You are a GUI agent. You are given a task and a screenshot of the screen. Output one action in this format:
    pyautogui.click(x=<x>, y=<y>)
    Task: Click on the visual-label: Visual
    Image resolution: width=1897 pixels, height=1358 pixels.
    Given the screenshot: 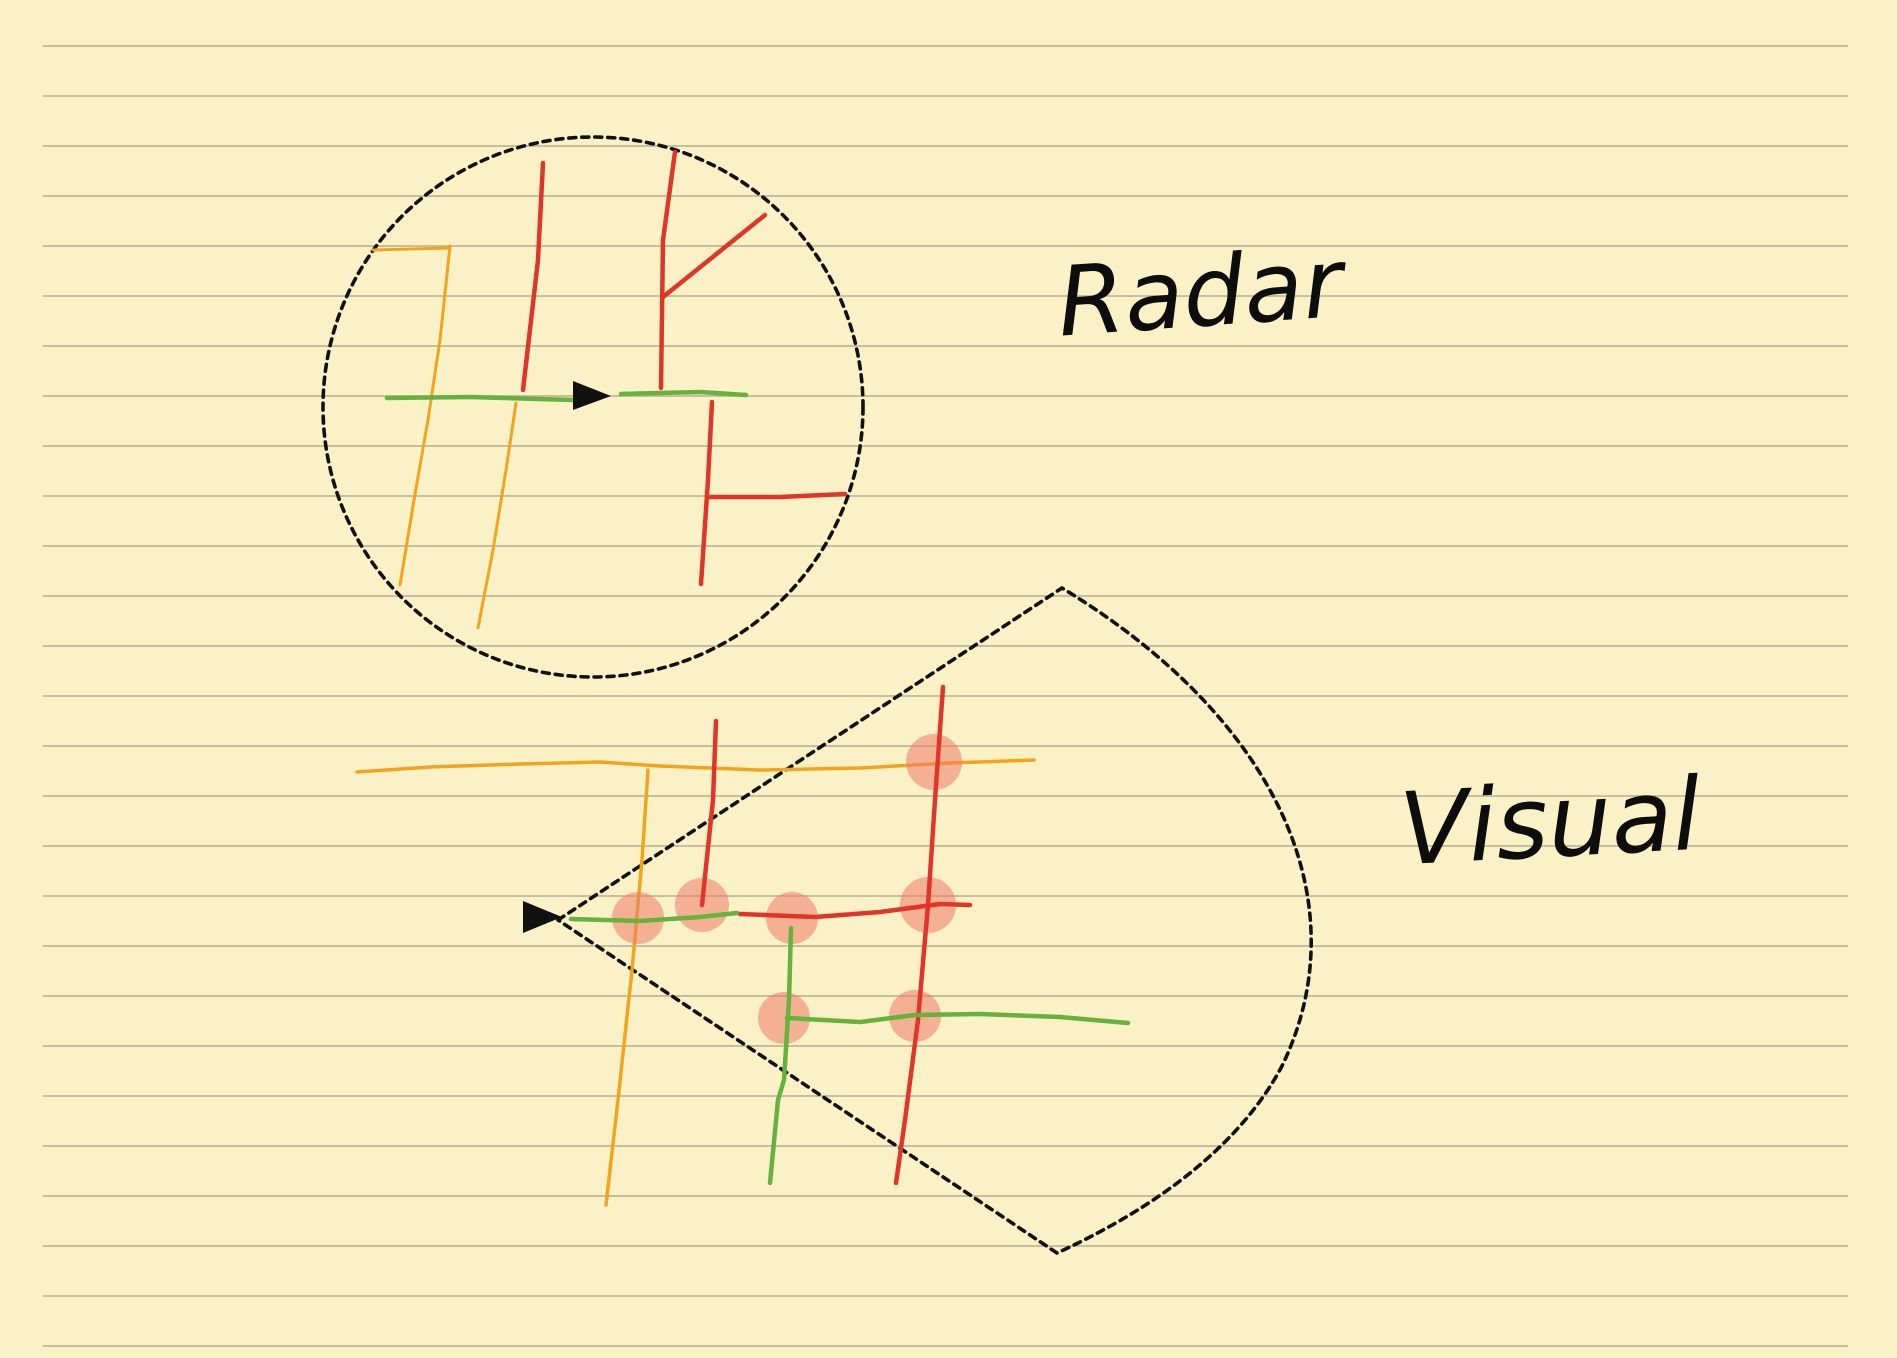 What is the action you would take?
    pyautogui.click(x=1550, y=822)
    